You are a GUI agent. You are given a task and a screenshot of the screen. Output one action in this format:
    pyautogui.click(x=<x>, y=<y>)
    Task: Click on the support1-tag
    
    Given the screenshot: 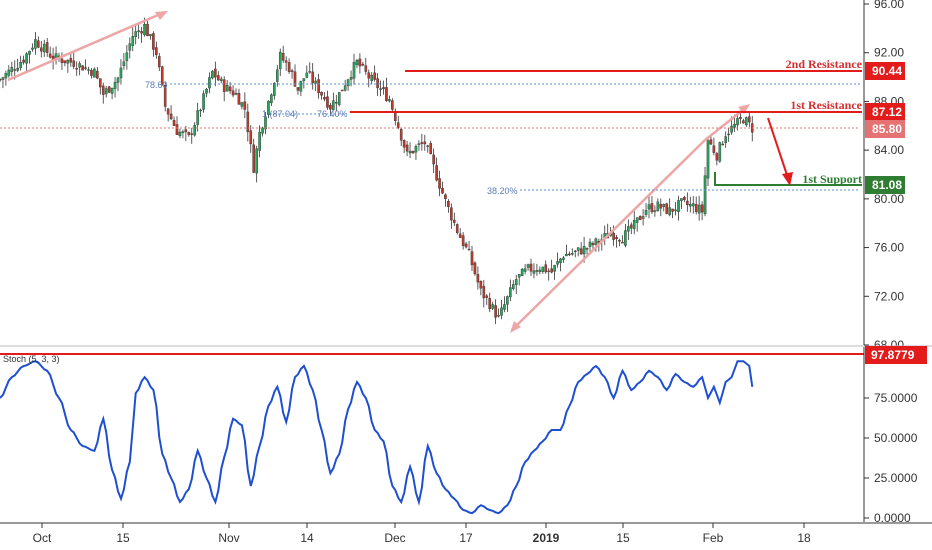 What is the action you would take?
    pyautogui.click(x=885, y=185)
    